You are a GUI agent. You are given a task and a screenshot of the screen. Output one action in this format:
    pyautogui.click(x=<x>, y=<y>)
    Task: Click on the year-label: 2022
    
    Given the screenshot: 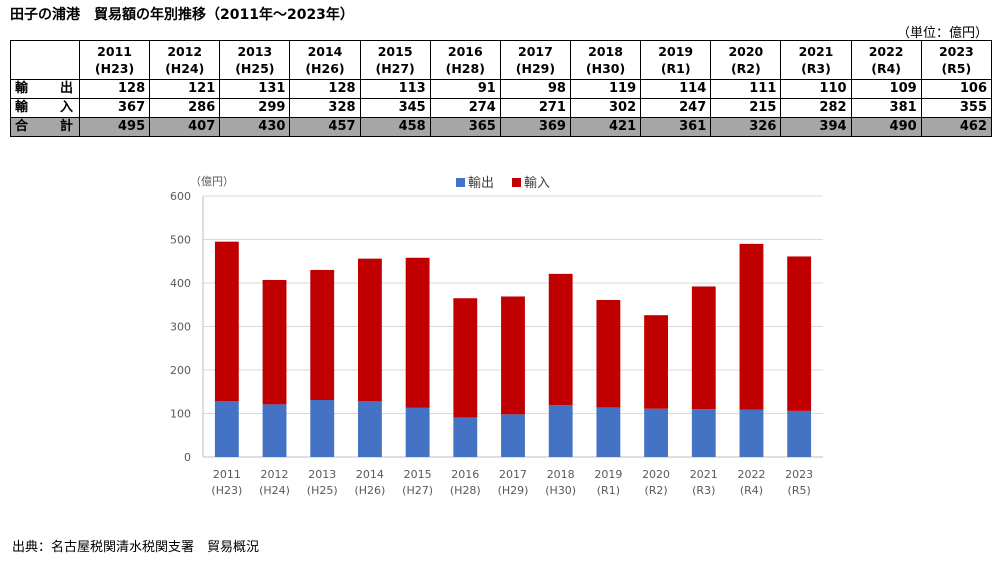 What is the action you would take?
    pyautogui.click(x=886, y=51)
    